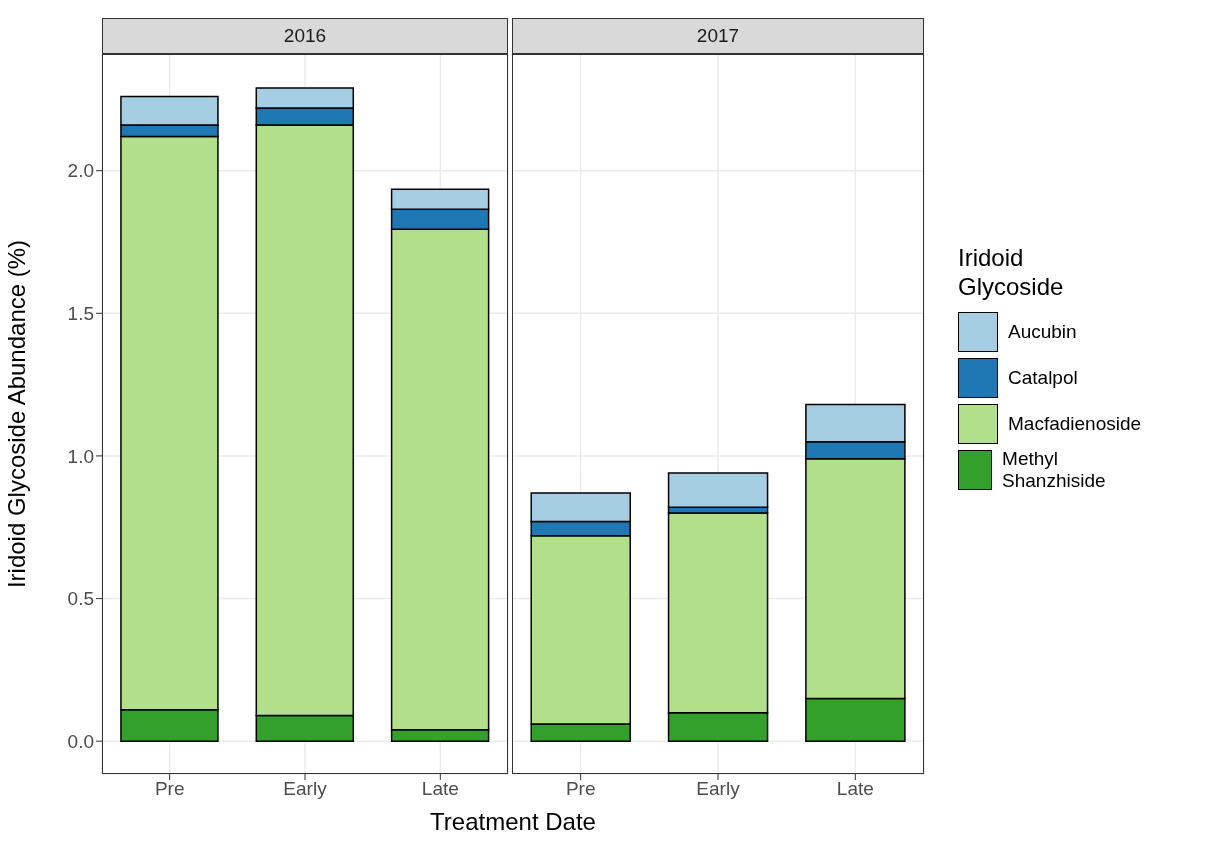 The width and height of the screenshot is (1226, 850). I want to click on chart-title: 2017, so click(718, 36).